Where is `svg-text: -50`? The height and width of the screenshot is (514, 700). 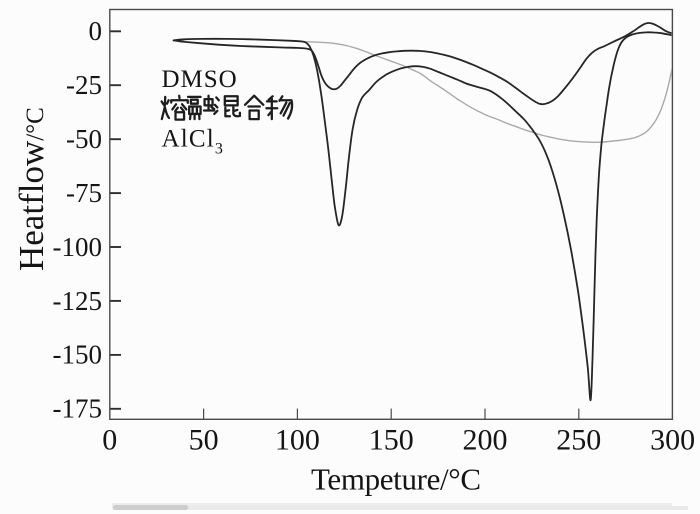
svg-text: -50 is located at coordinates (84, 139).